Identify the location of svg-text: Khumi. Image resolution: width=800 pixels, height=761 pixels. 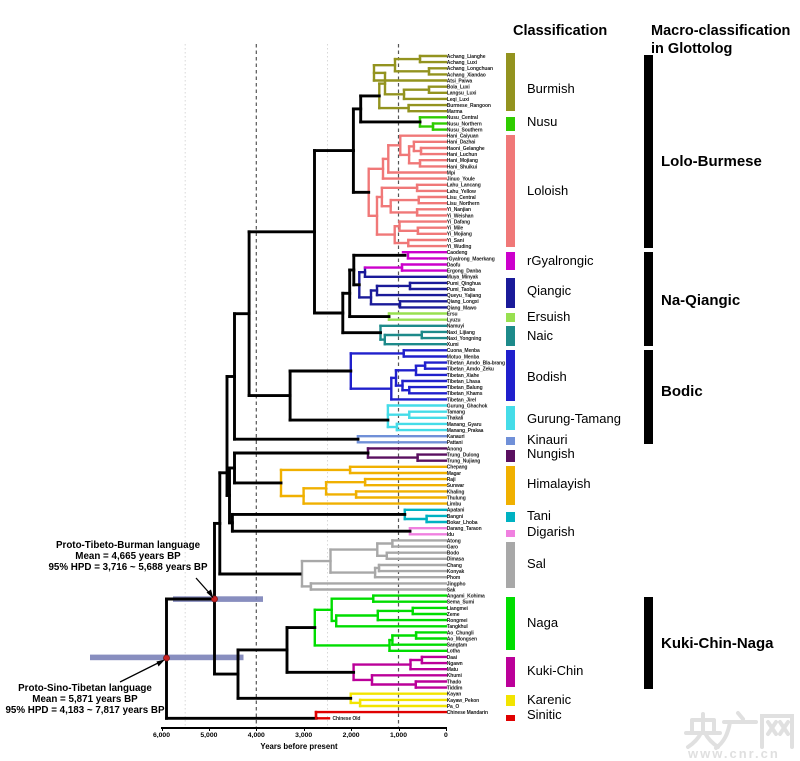
(455, 676).